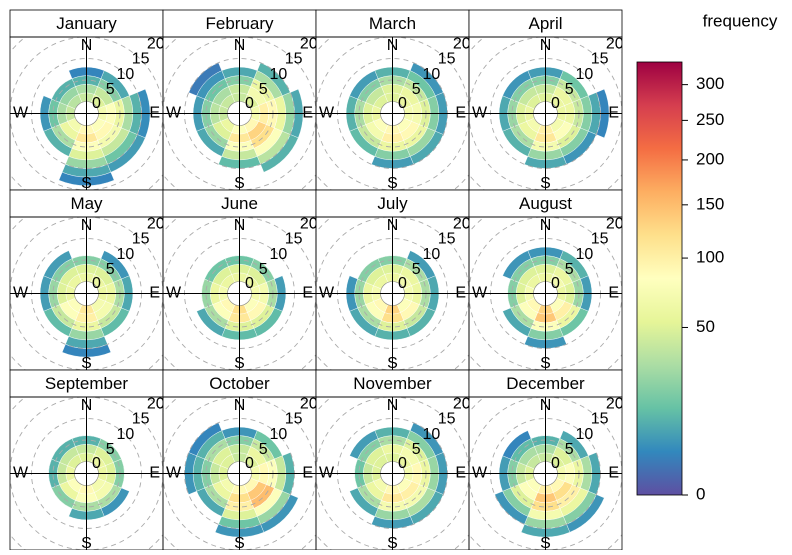 The height and width of the screenshot is (555, 792). I want to click on colorbar-tick-label: 250, so click(710, 119).